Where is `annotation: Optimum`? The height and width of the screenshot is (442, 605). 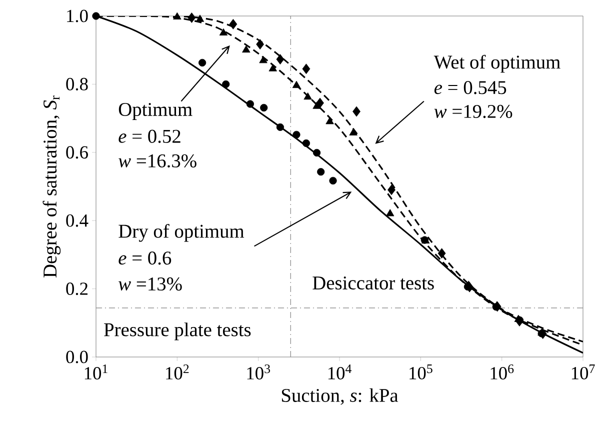 annotation: Optimum is located at coordinates (155, 111).